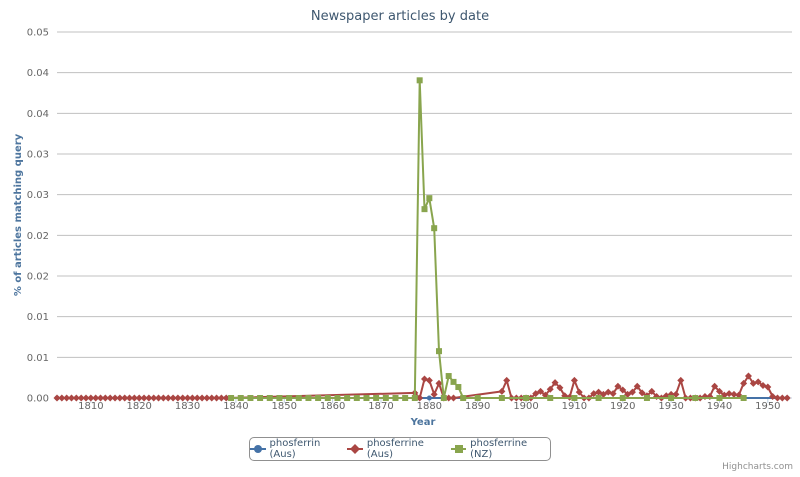 This screenshot has width=800, height=477. Describe the element at coordinates (500, 449) in the screenshot. I see `legend-item-phosferrine-nz: phosferrine (NZ)` at that location.